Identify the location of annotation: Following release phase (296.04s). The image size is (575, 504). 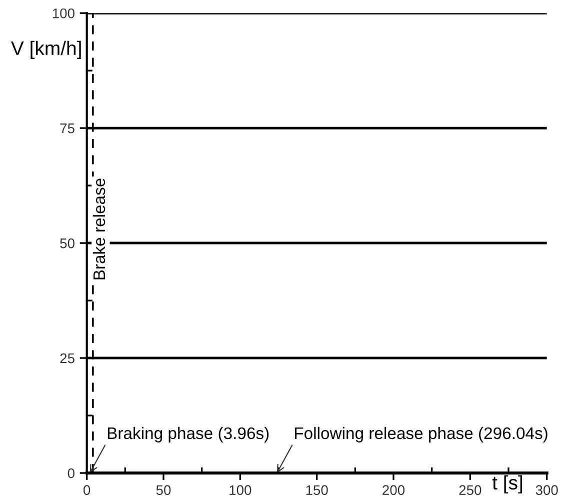
(421, 434).